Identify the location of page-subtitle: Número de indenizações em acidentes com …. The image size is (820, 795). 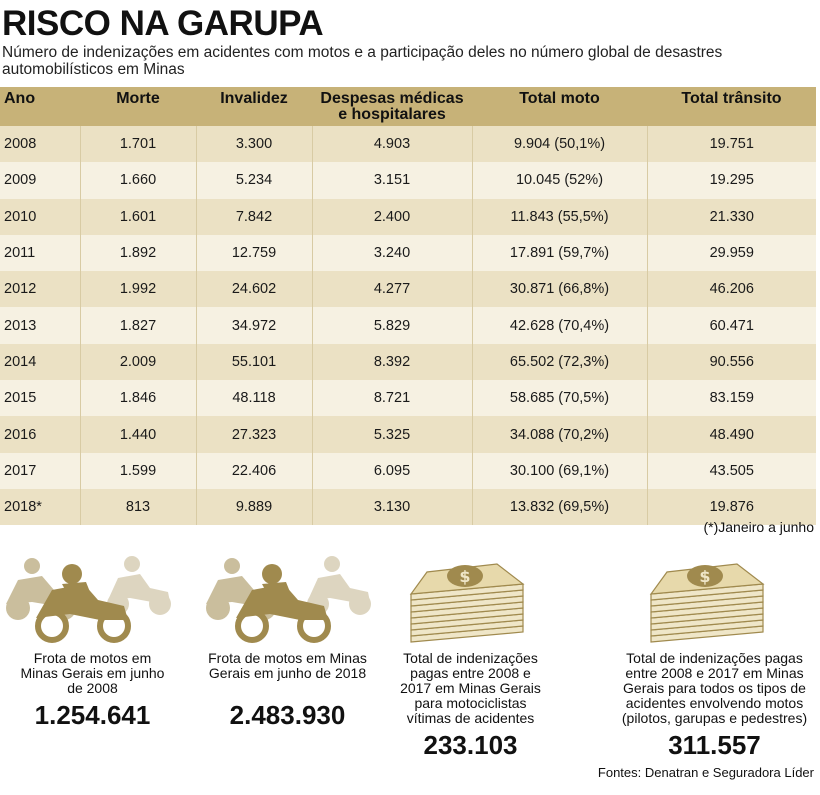
(362, 61).